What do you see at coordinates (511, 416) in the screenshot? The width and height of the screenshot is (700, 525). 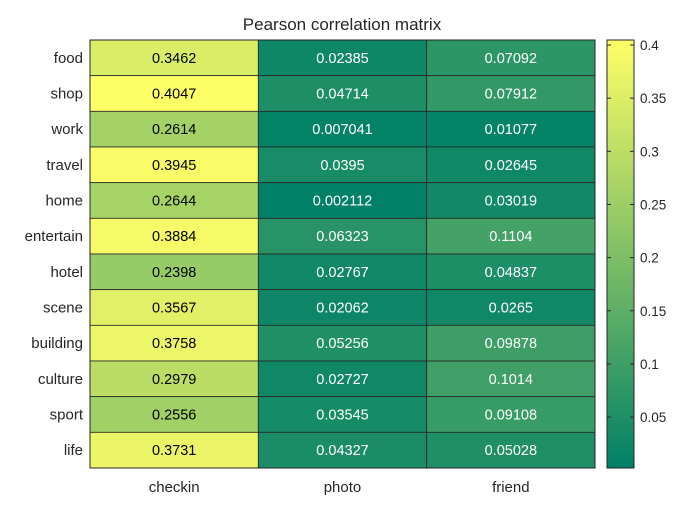 I see `cell-value-label: 0.09108` at bounding box center [511, 416].